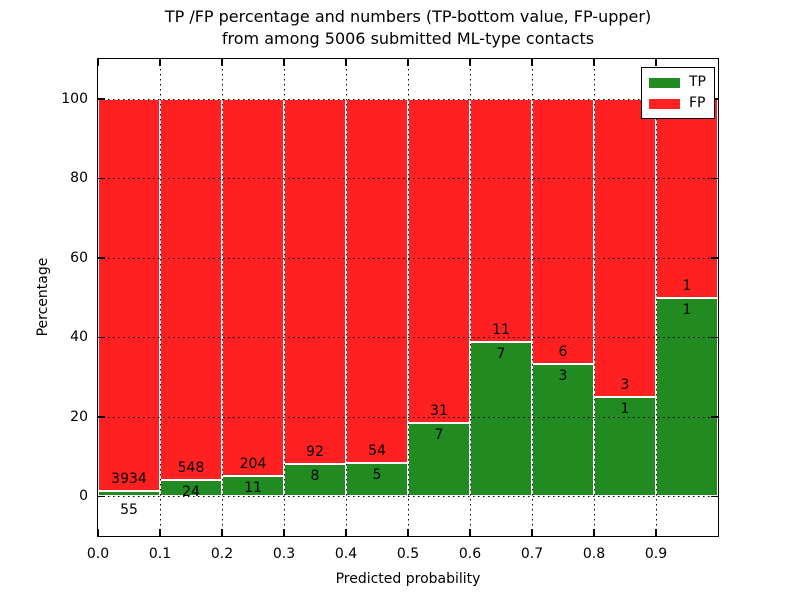 This screenshot has height=600, width=800. What do you see at coordinates (346, 554) in the screenshot?
I see `x-tick-label: 0.4` at bounding box center [346, 554].